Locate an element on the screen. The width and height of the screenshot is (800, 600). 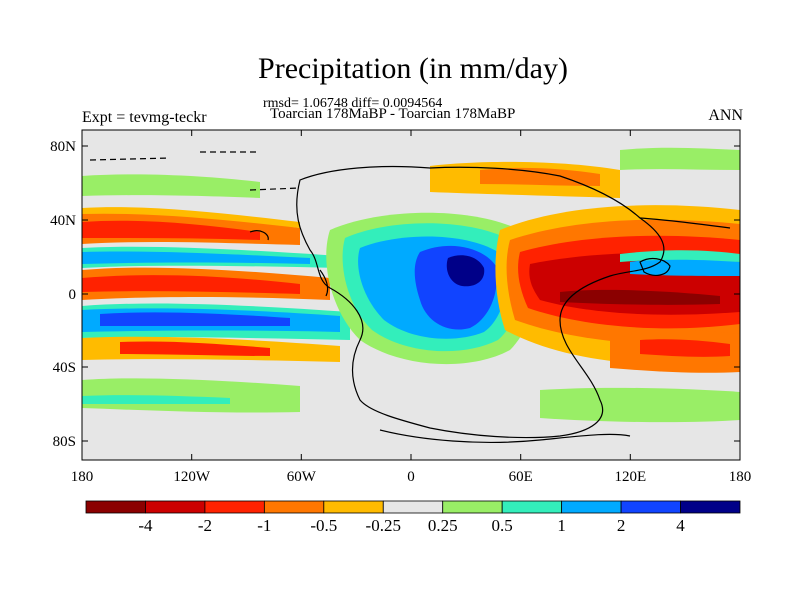
colorbar-label: -2 is located at coordinates (205, 525).